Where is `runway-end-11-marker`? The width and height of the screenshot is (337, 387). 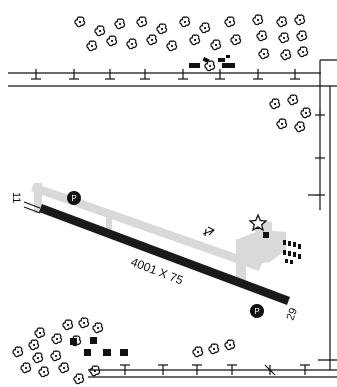 runway-end-11-marker is located at coordinates (32, 207).